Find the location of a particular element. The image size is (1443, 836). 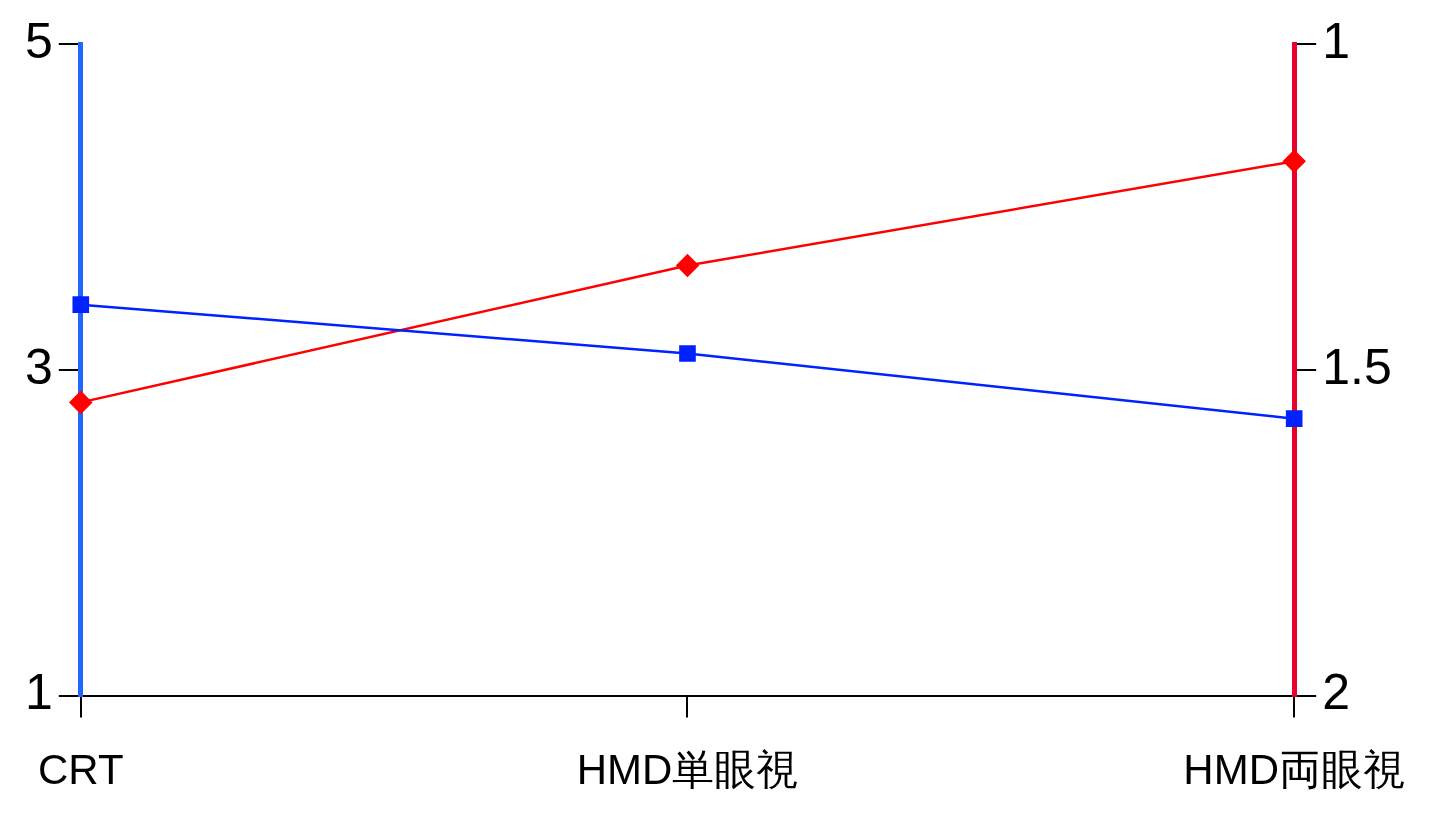

y2-tick-label: 1 is located at coordinates (1336, 40).